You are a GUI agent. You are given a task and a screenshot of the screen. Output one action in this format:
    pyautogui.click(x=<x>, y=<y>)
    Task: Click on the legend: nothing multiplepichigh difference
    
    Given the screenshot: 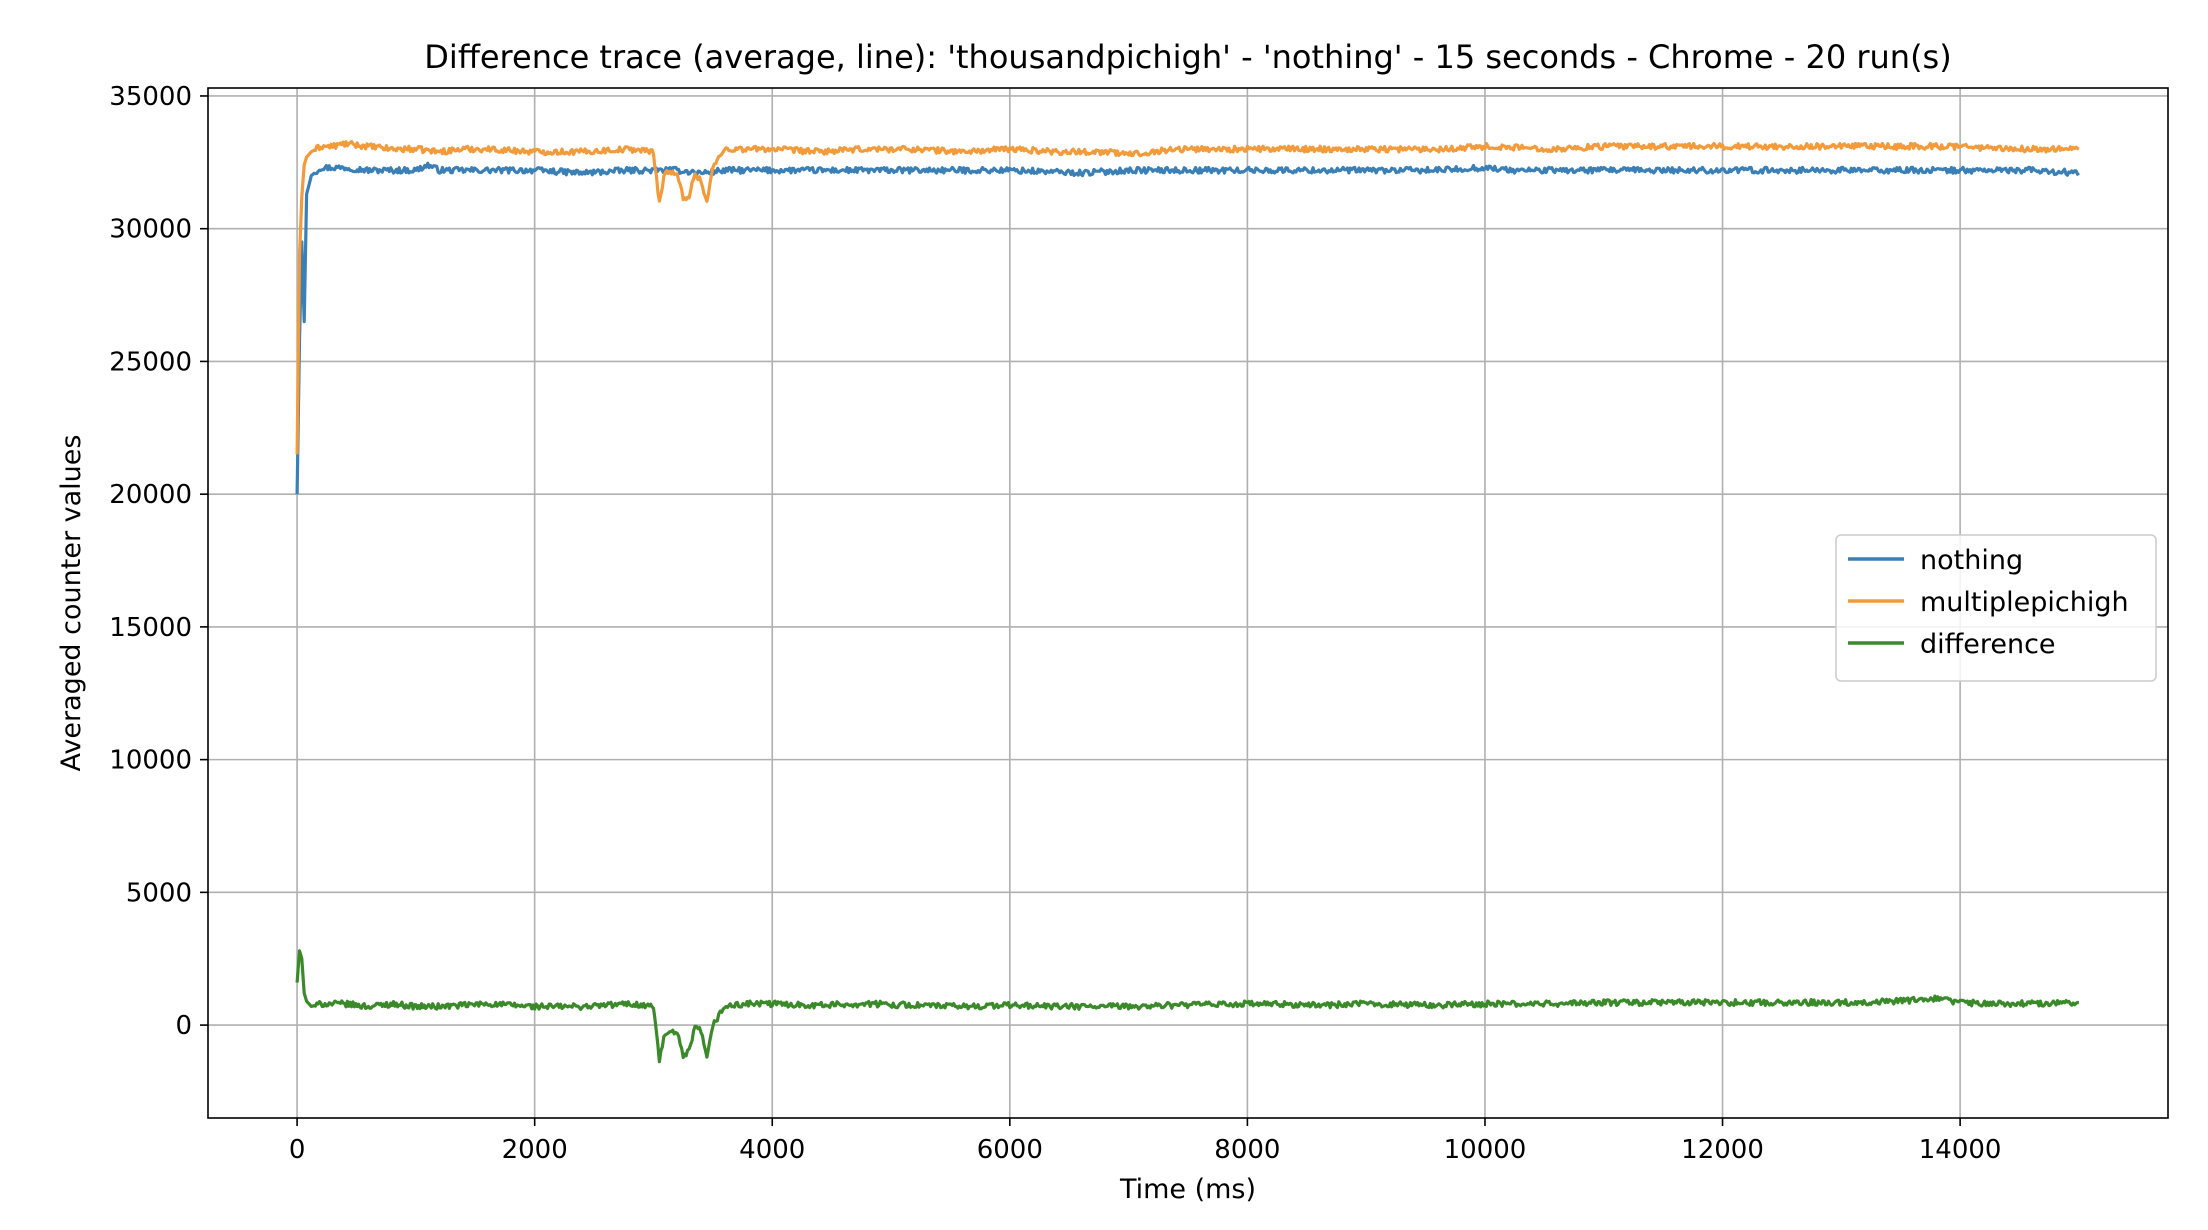 What is the action you would take?
    pyautogui.click(x=1996, y=608)
    